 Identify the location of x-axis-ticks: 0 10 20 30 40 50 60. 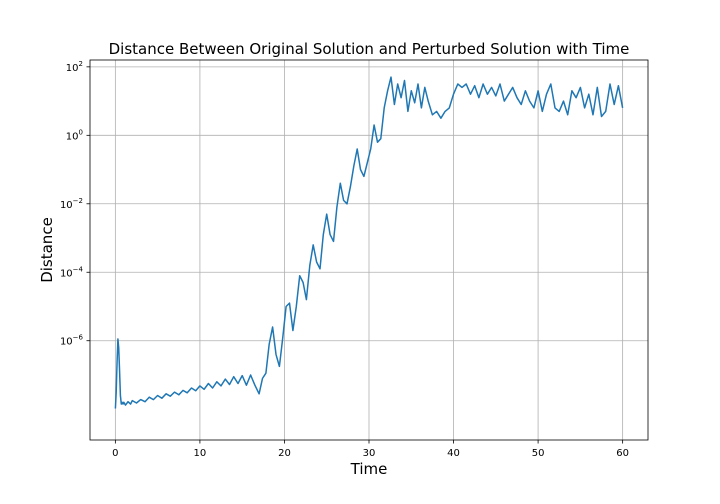
(370, 449).